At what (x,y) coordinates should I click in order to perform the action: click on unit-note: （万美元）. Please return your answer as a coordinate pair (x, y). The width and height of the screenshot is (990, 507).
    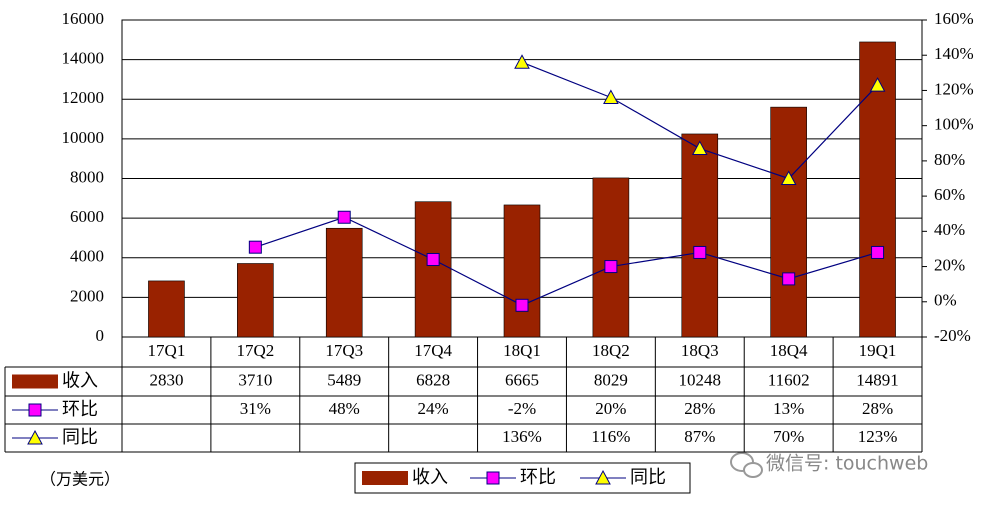
    Looking at the image, I should click on (80, 479).